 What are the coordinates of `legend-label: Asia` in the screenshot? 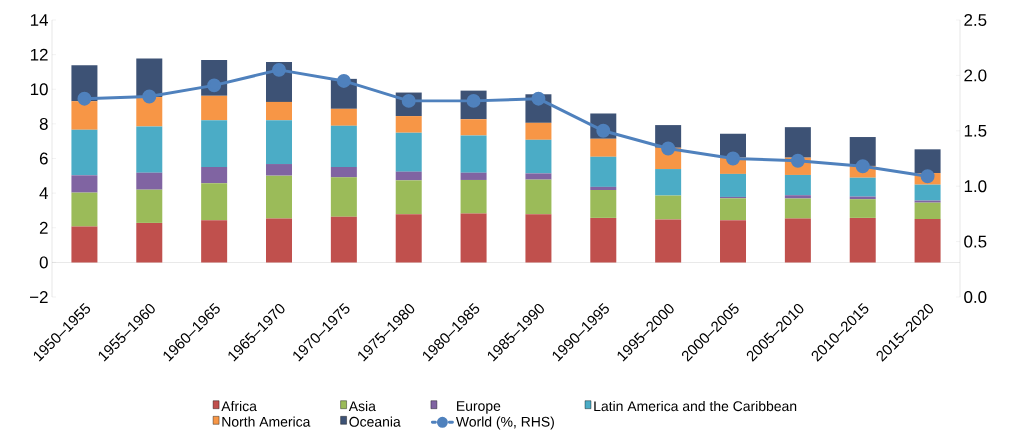 It's located at (362, 406).